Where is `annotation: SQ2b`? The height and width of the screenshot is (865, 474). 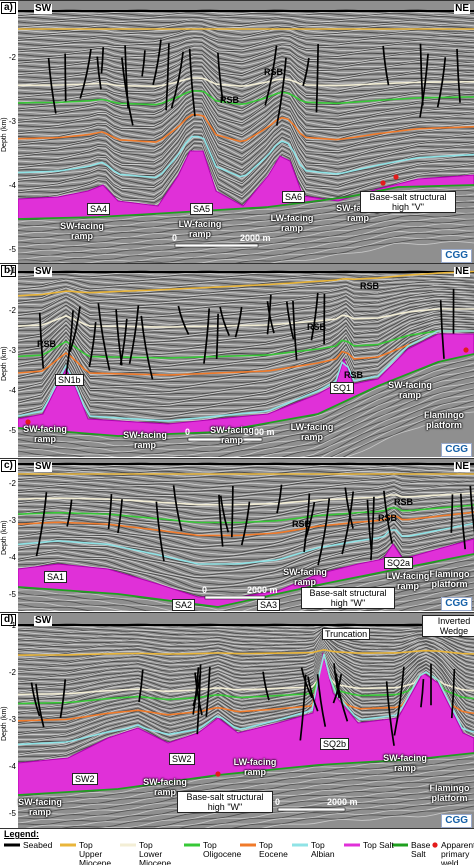
annotation: SQ2b is located at coordinates (335, 744).